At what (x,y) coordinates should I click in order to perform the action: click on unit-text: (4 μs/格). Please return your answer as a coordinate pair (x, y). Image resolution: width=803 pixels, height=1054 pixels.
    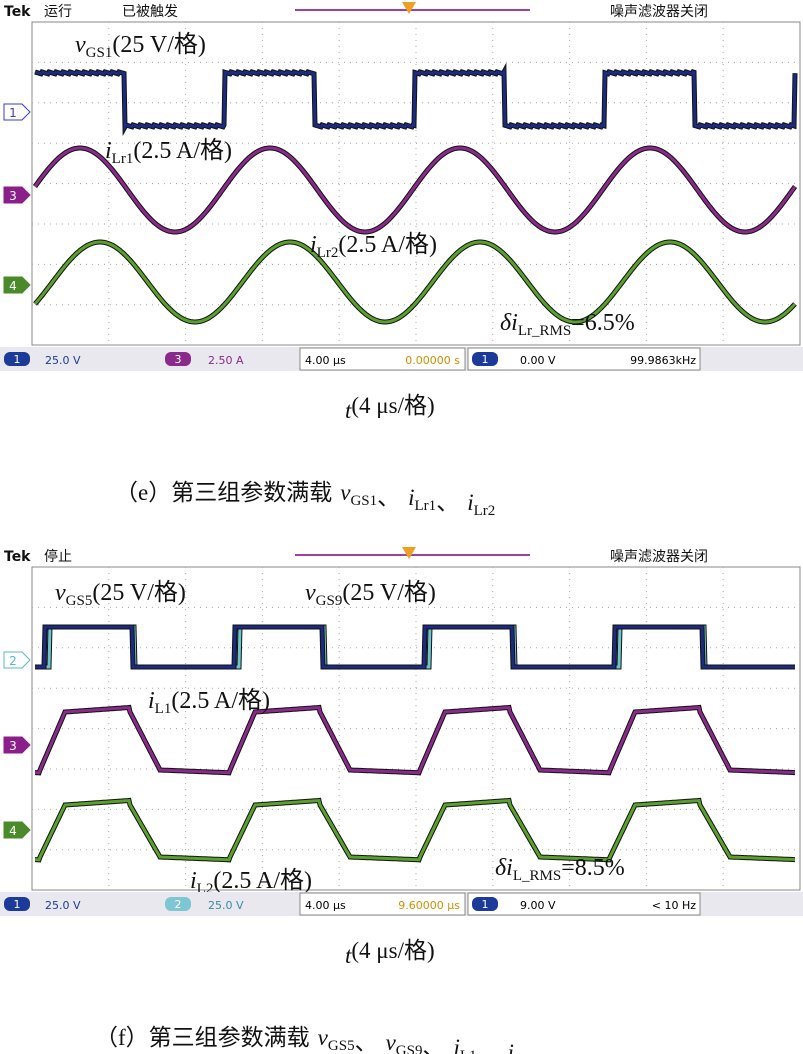
    Looking at the image, I should click on (392, 950).